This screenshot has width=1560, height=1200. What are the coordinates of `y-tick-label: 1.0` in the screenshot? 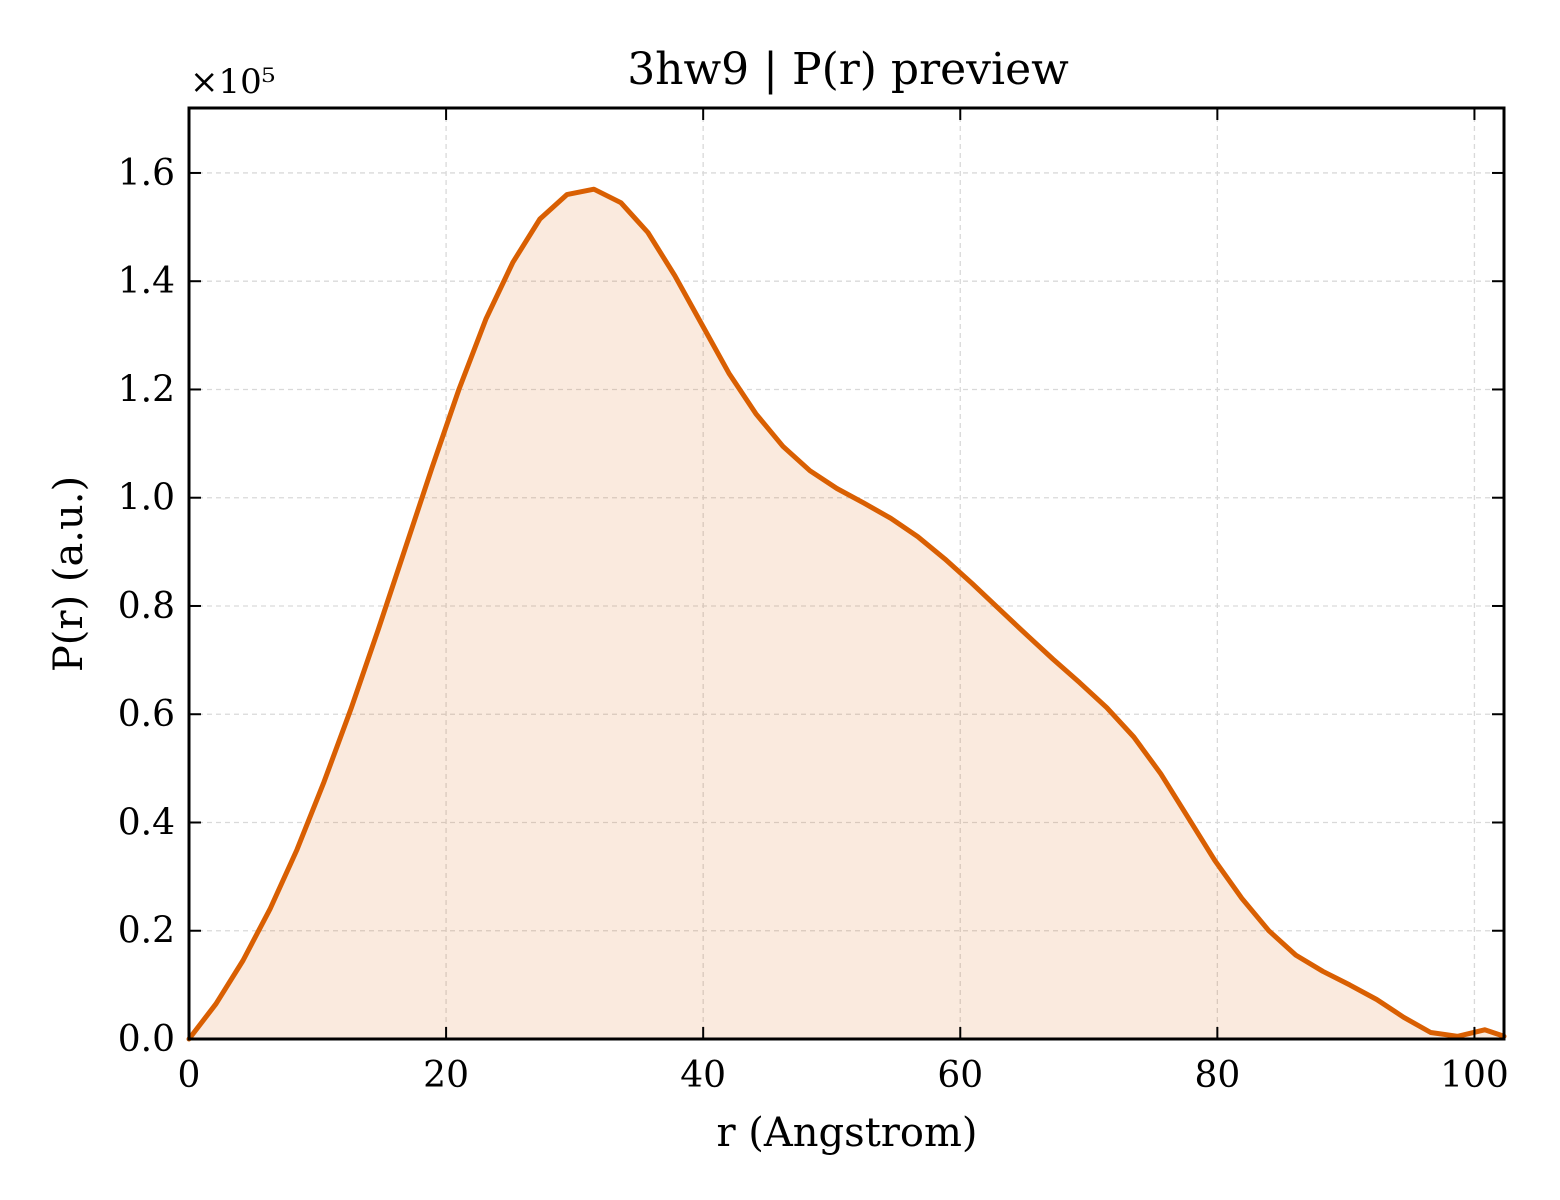 It's located at (146, 498).